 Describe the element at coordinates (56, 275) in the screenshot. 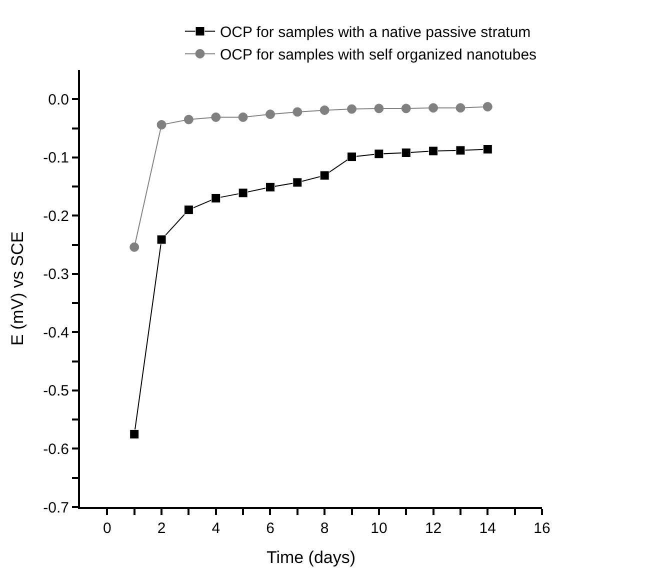

I see `y-tick-label: -0.3` at that location.